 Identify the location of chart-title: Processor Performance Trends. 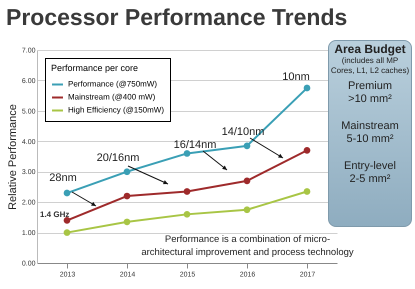
(177, 17).